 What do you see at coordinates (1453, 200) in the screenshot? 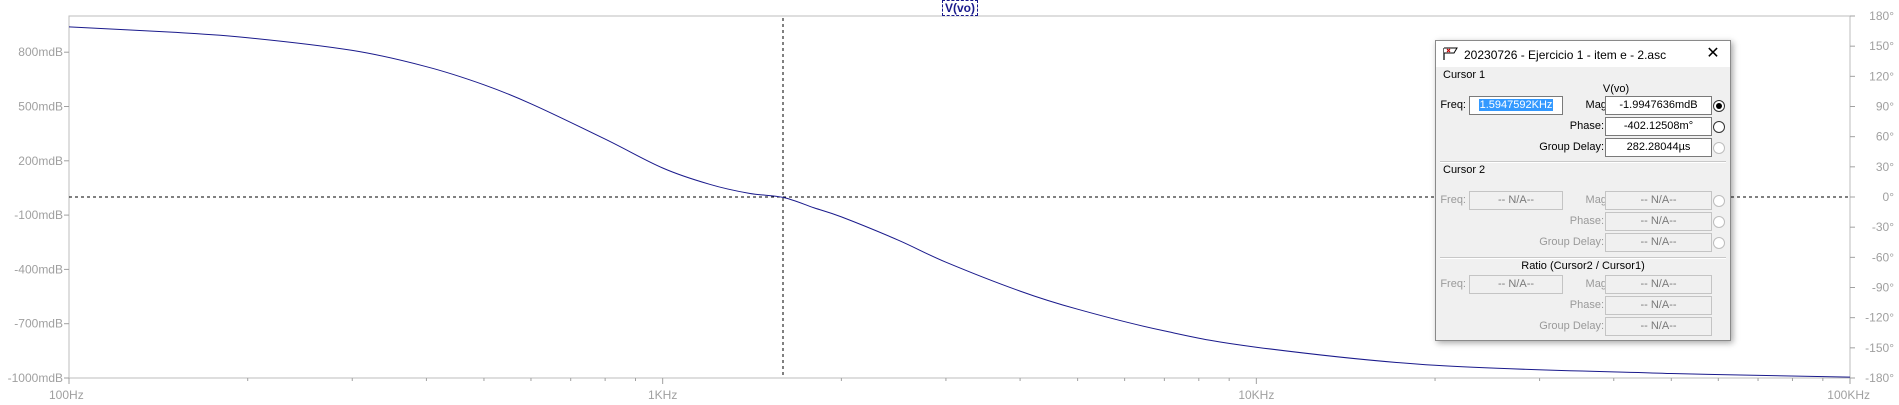
I see `cursor2-freq-label: Freq:` at bounding box center [1453, 200].